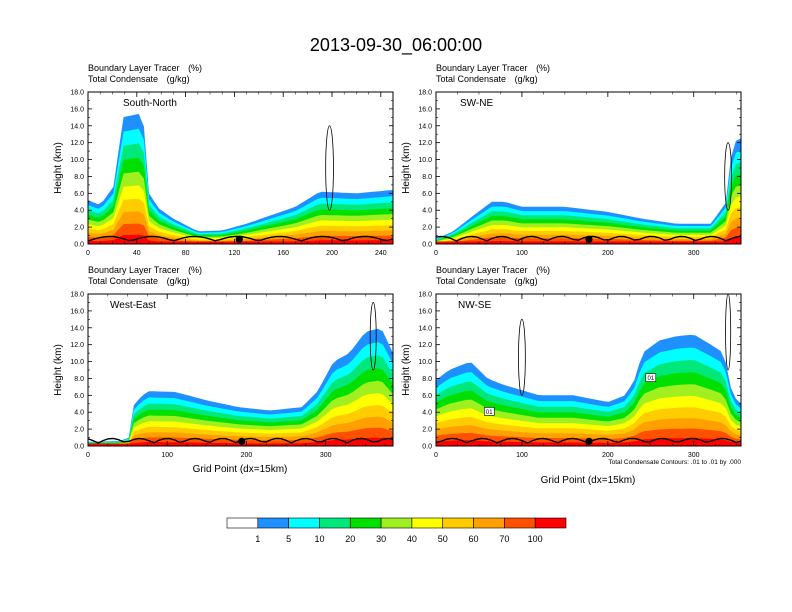 This screenshot has width=792, height=612. I want to click on x-tick-label: 240, so click(381, 253).